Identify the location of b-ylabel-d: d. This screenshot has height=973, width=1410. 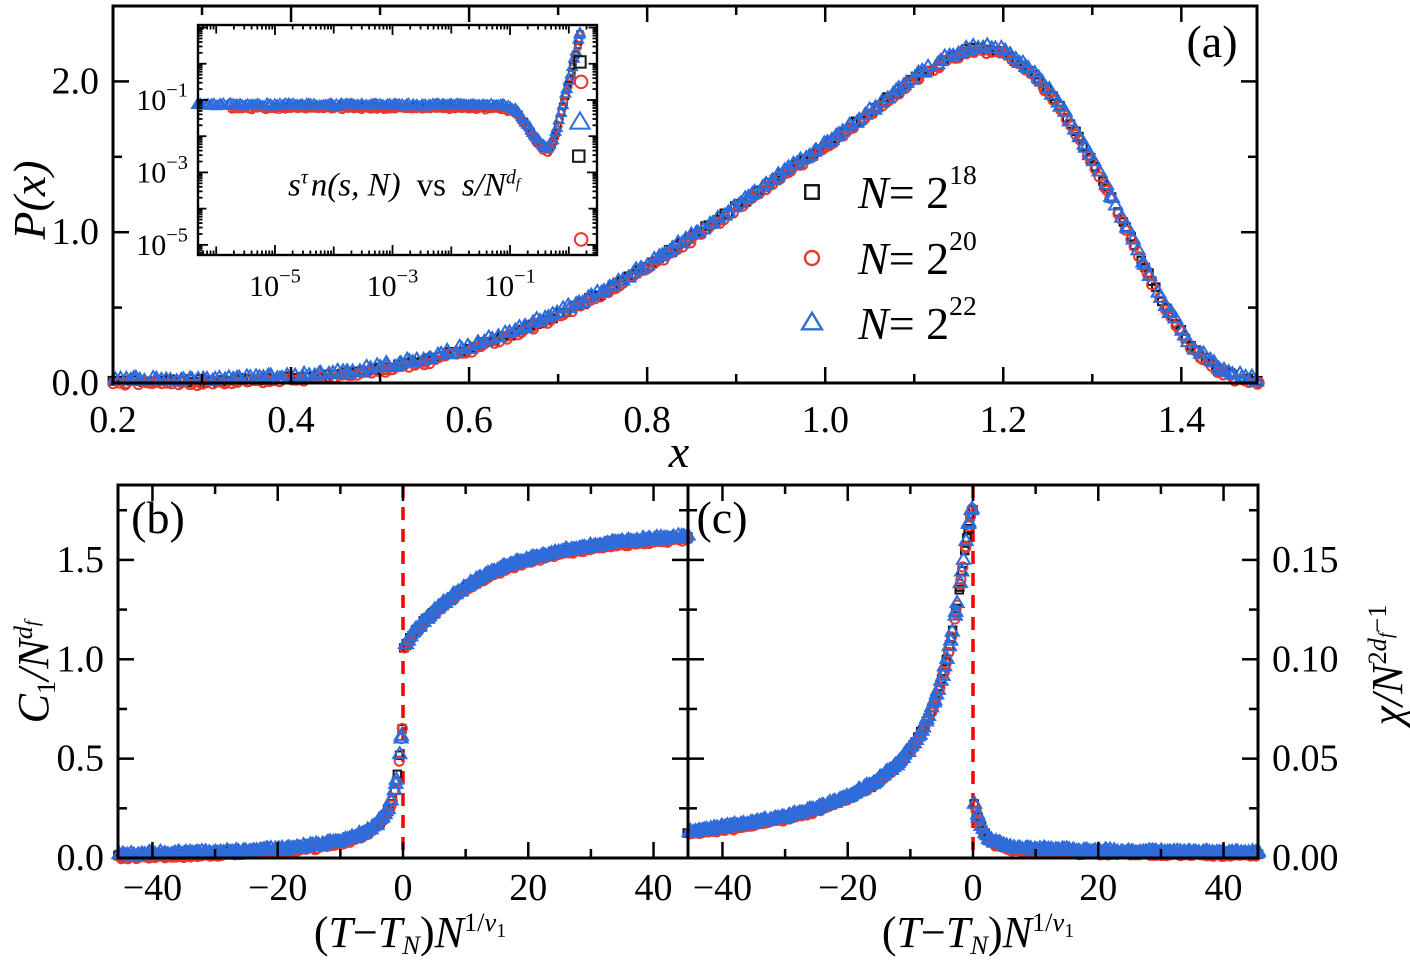
(22, 633).